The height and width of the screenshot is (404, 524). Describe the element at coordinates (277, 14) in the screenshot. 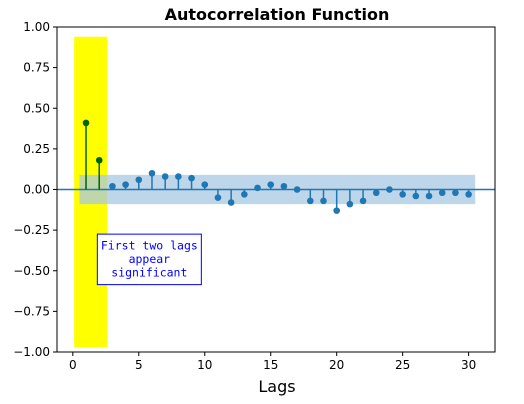

I see `chart-title: Autocorrelation Function` at that location.